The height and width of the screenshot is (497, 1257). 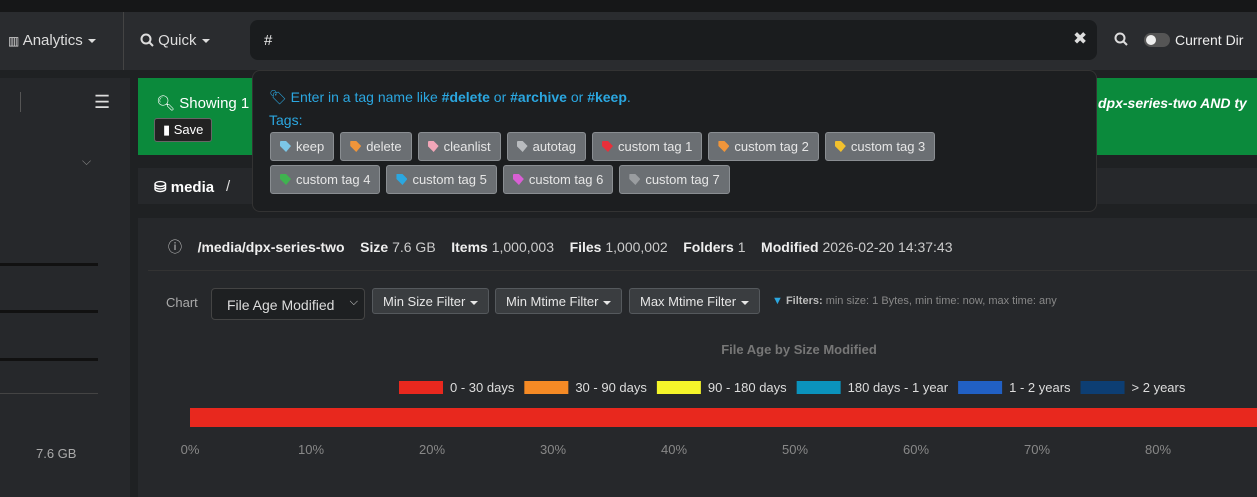 I want to click on folders-label: Folders, so click(x=708, y=247).